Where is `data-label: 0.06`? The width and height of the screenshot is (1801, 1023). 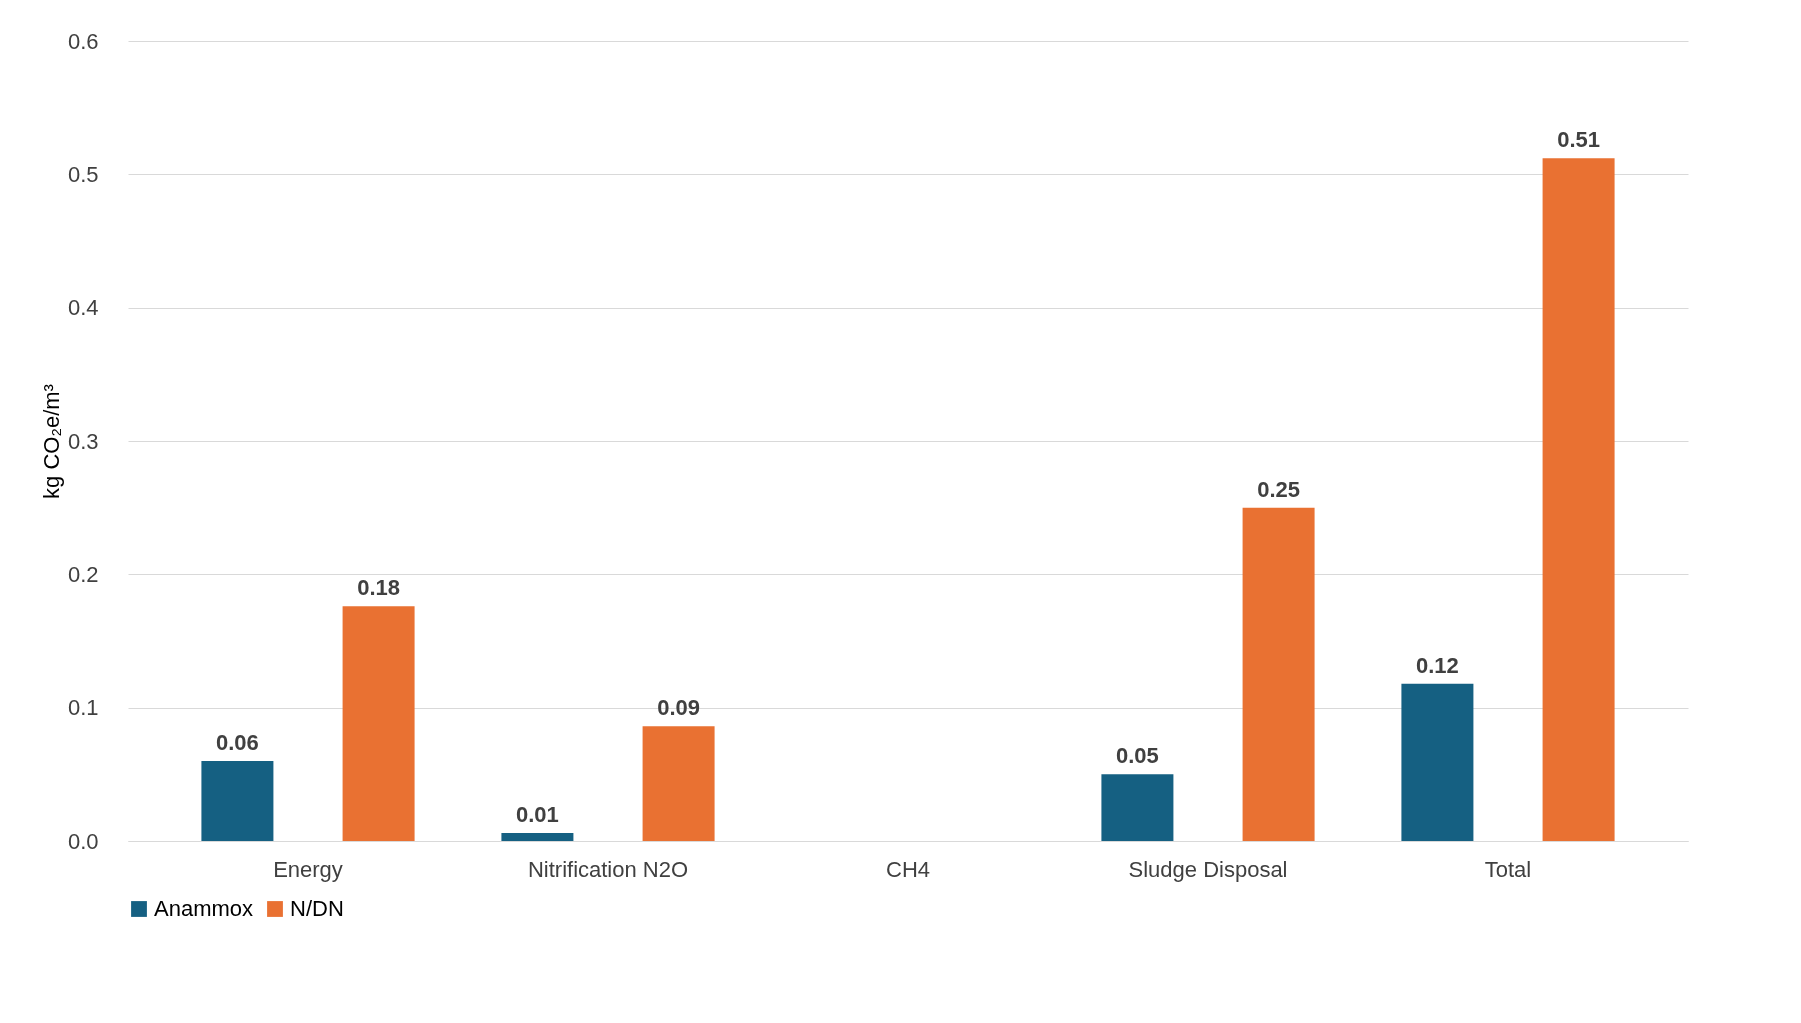 data-label: 0.06 is located at coordinates (237, 742).